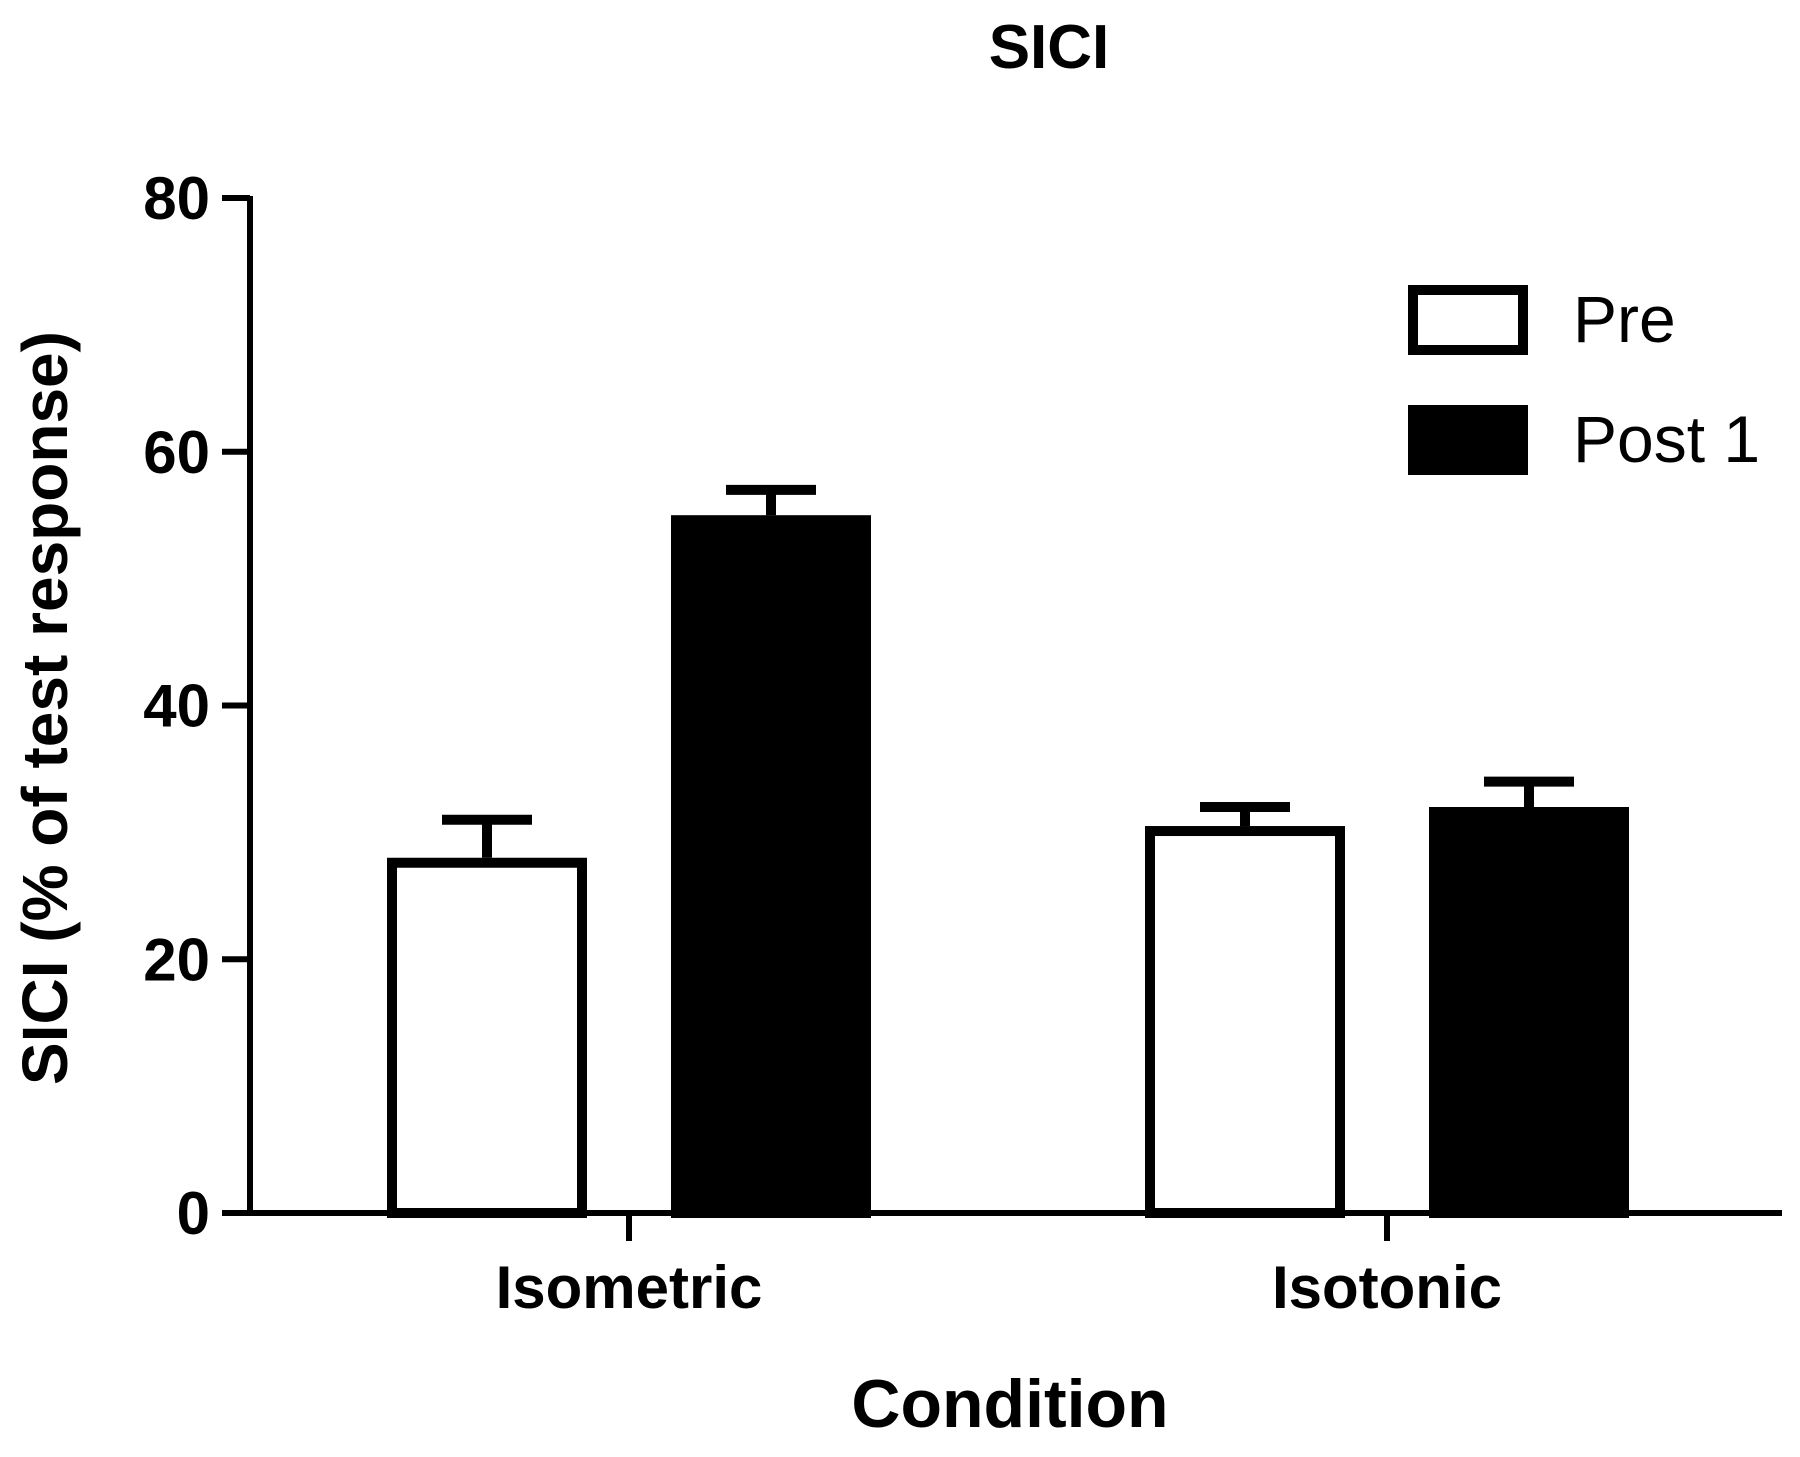  What do you see at coordinates (1049, 47) in the screenshot?
I see `chart-title: SICI` at bounding box center [1049, 47].